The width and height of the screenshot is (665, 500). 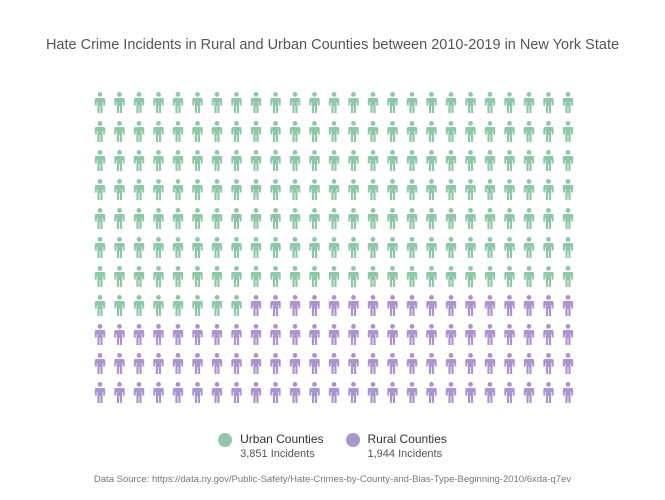 What do you see at coordinates (225, 440) in the screenshot?
I see `legend-marker-urban` at bounding box center [225, 440].